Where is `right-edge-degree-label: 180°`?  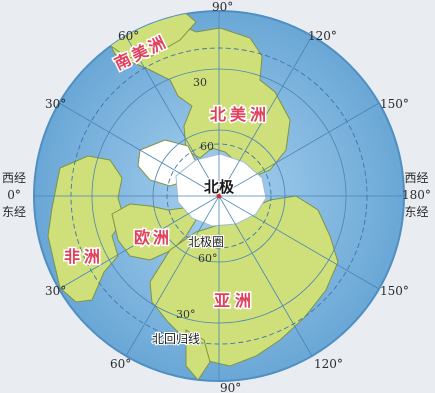
right-edge-degree-label: 180° is located at coordinates (416, 195).